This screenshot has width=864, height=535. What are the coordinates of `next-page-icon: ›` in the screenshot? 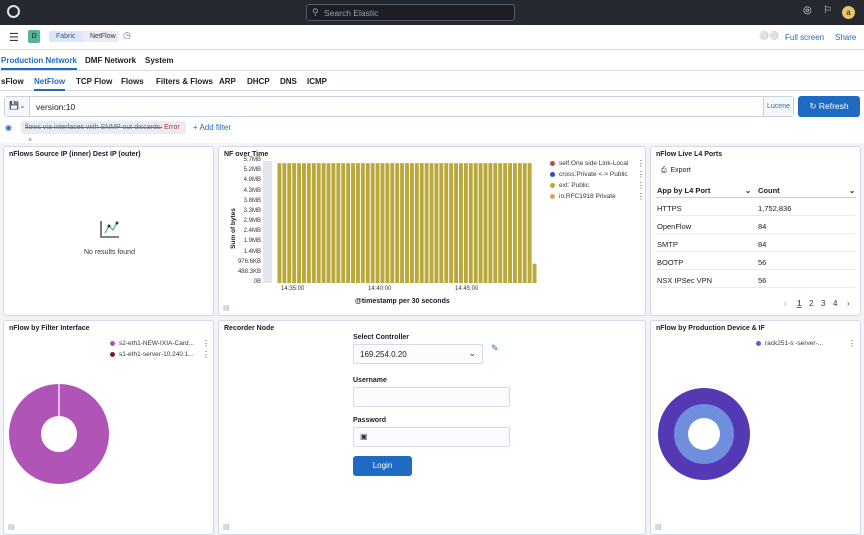 It's located at (848, 303).